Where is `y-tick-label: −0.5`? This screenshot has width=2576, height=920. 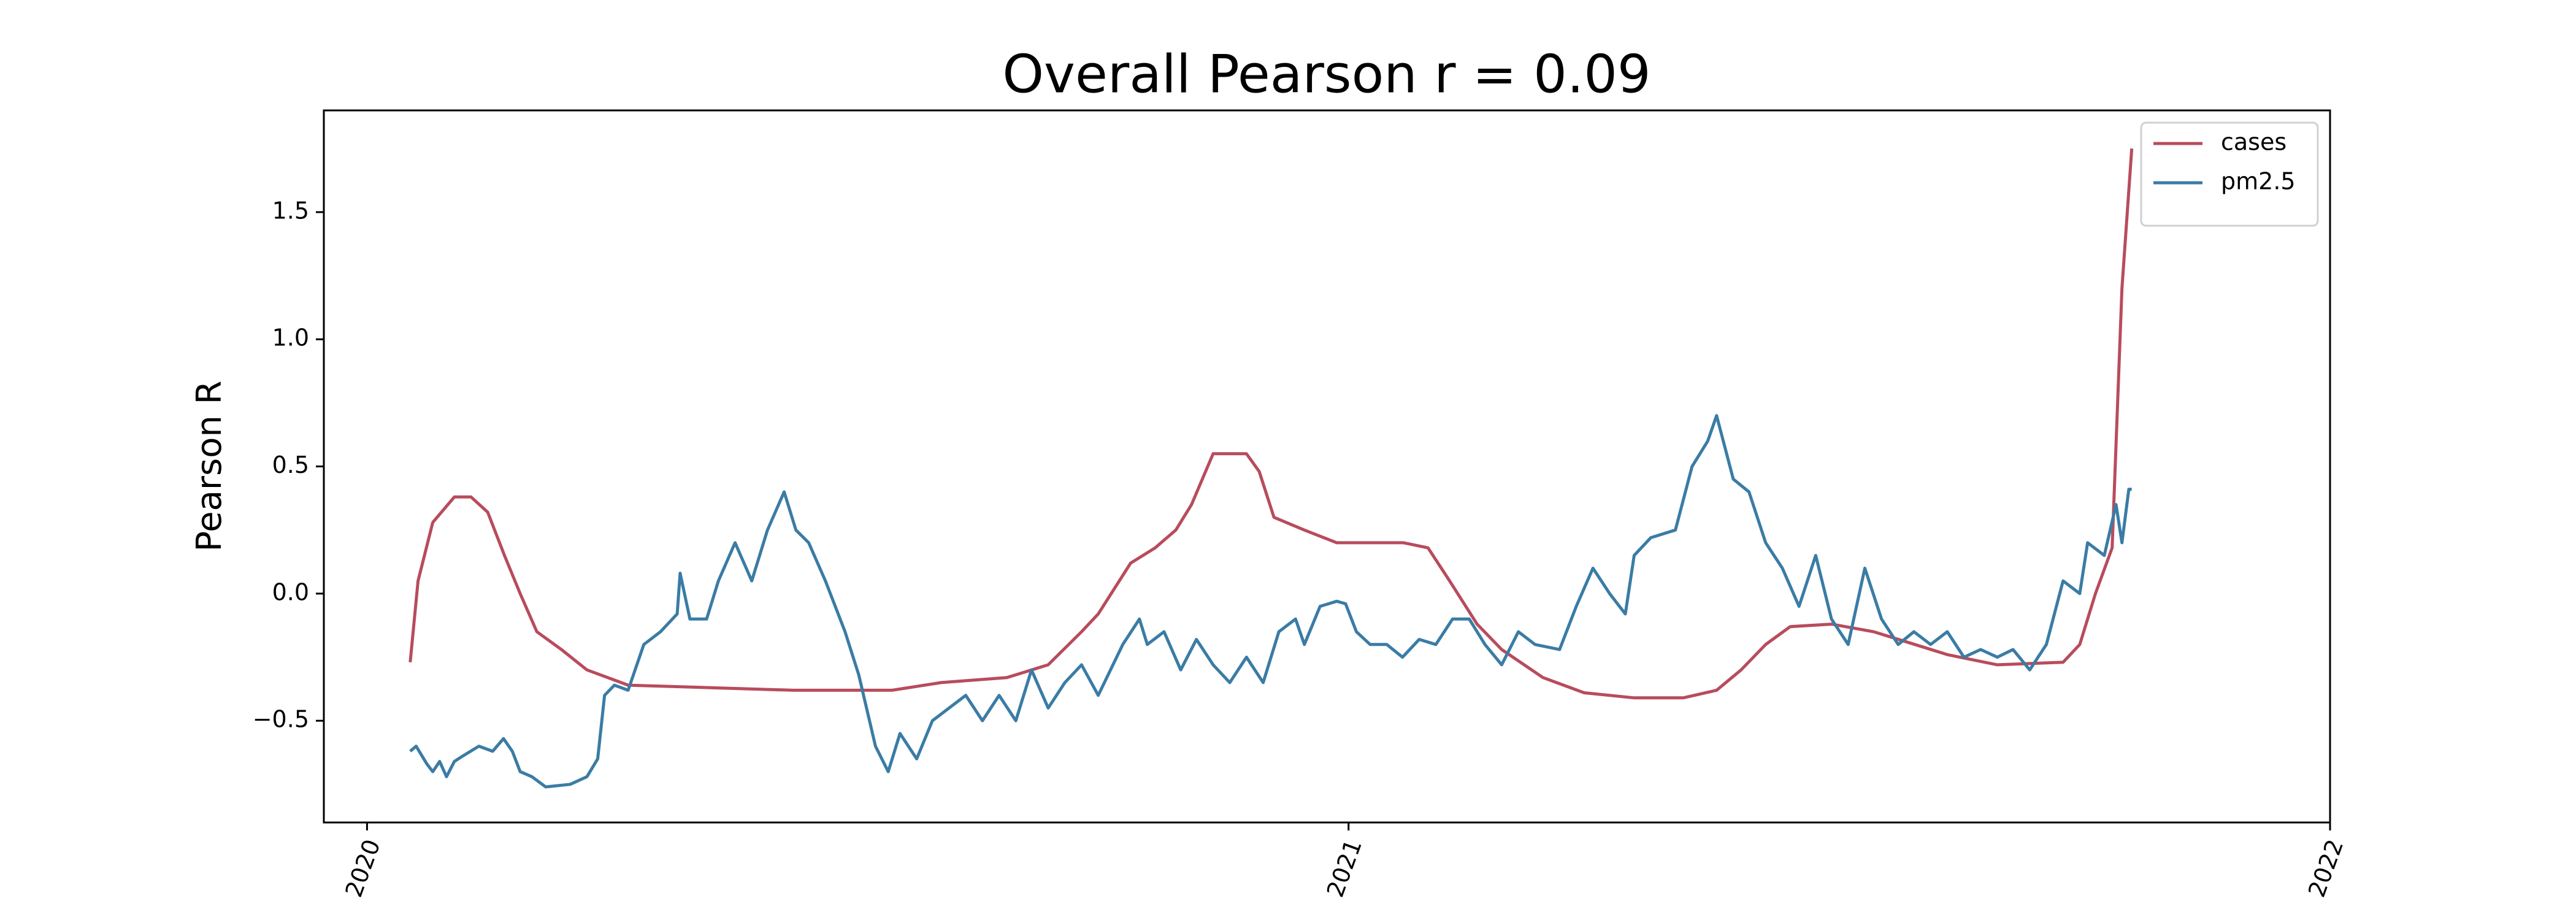 y-tick-label: −0.5 is located at coordinates (281, 719).